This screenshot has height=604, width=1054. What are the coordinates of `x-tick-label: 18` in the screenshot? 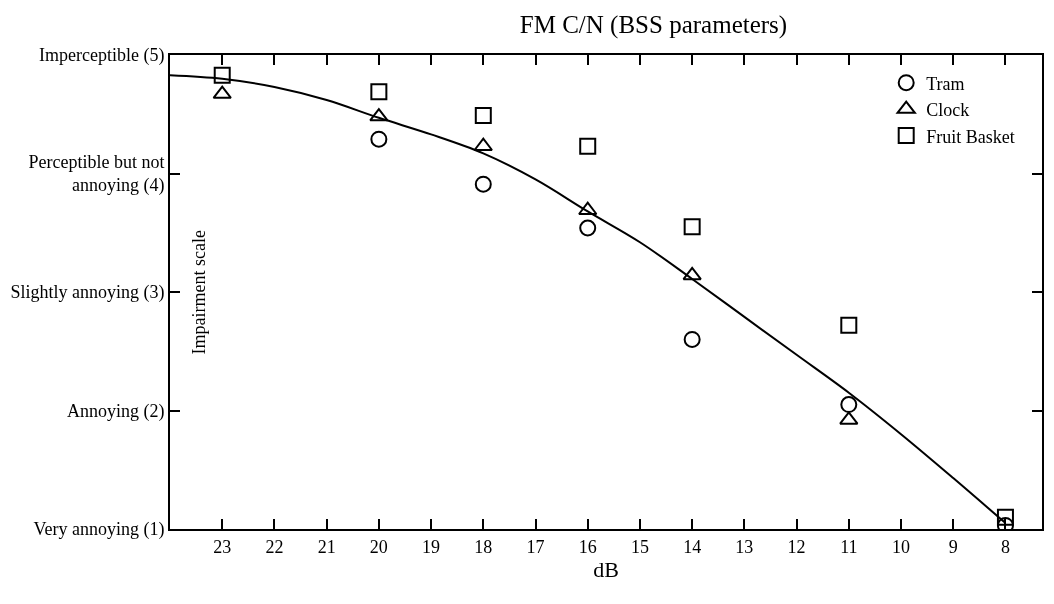 It's located at (483, 546).